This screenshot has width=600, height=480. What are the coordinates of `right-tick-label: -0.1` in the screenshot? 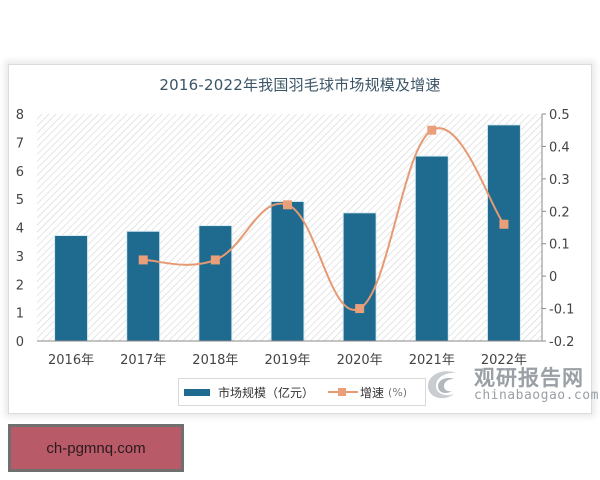 It's located at (561, 310).